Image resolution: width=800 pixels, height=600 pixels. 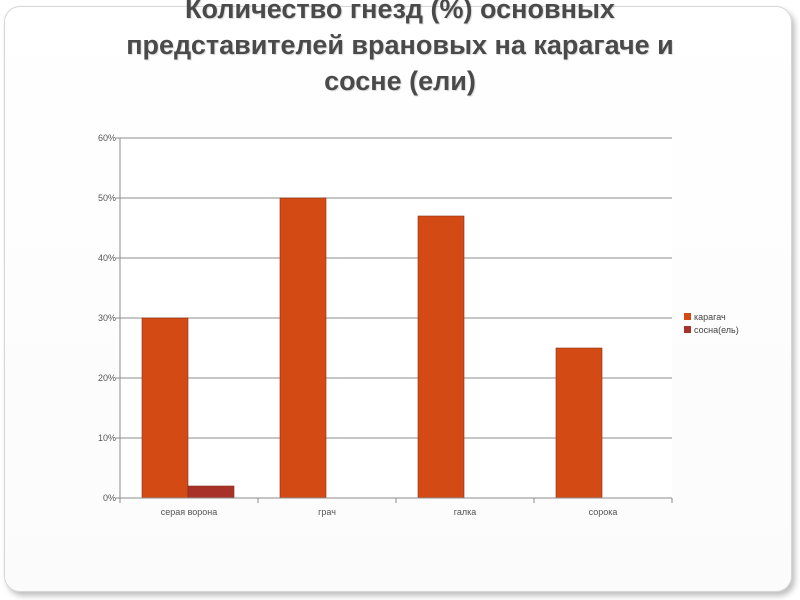 What do you see at coordinates (107, 198) in the screenshot?
I see `y-tick-label: 50%` at bounding box center [107, 198].